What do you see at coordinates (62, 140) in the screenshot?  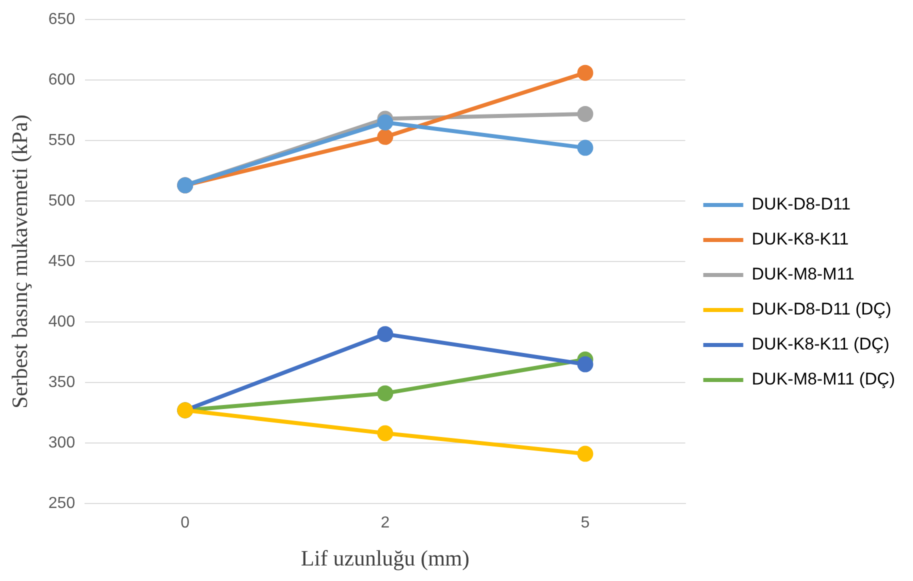 I see `y-tick-label: 550` at bounding box center [62, 140].